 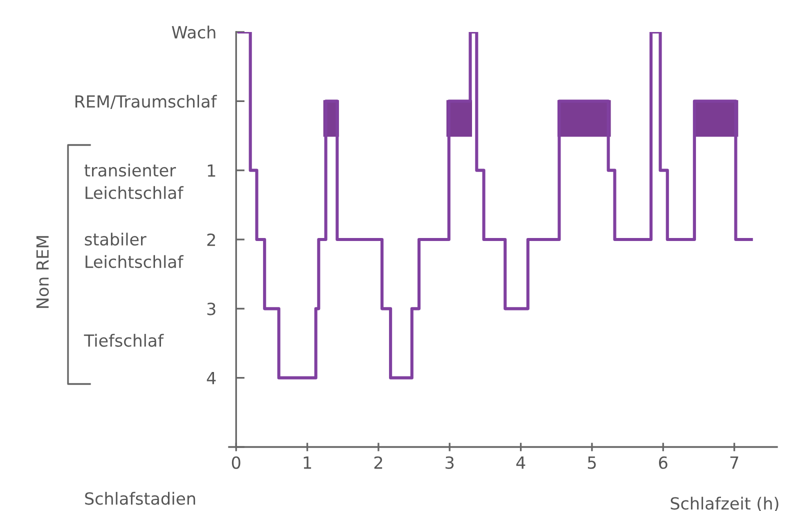 What do you see at coordinates (212, 170) in the screenshot?
I see `y-tick-label: 1` at bounding box center [212, 170].